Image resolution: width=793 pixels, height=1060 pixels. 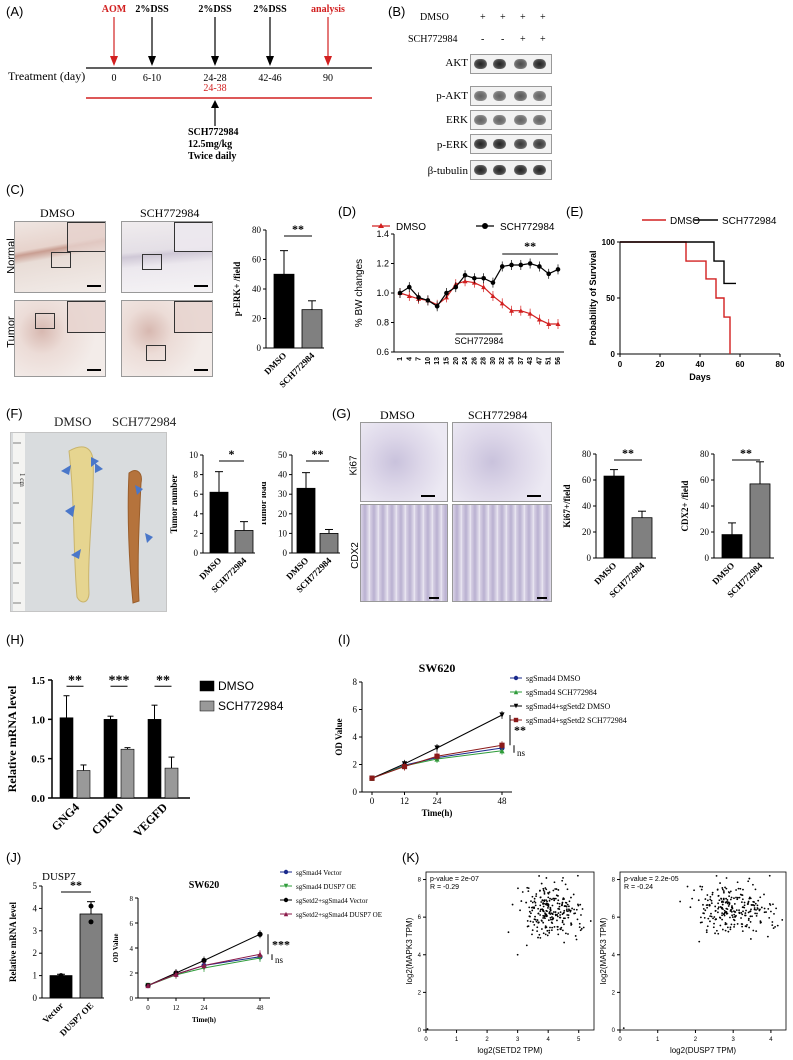 What do you see at coordinates (479, 32) in the screenshot?
I see `blot-treatment-header: DMSO SCH772984 + + + + - - + +` at bounding box center [479, 32].